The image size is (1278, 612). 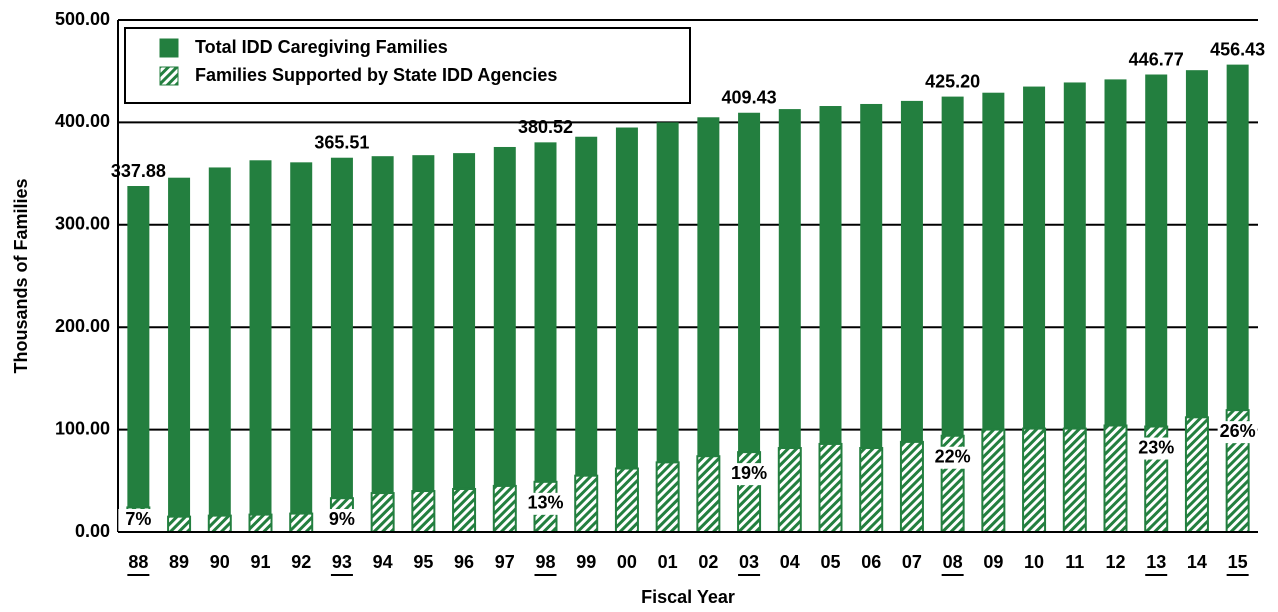 What do you see at coordinates (342, 562) in the screenshot?
I see `x-tick-label: 93` at bounding box center [342, 562].